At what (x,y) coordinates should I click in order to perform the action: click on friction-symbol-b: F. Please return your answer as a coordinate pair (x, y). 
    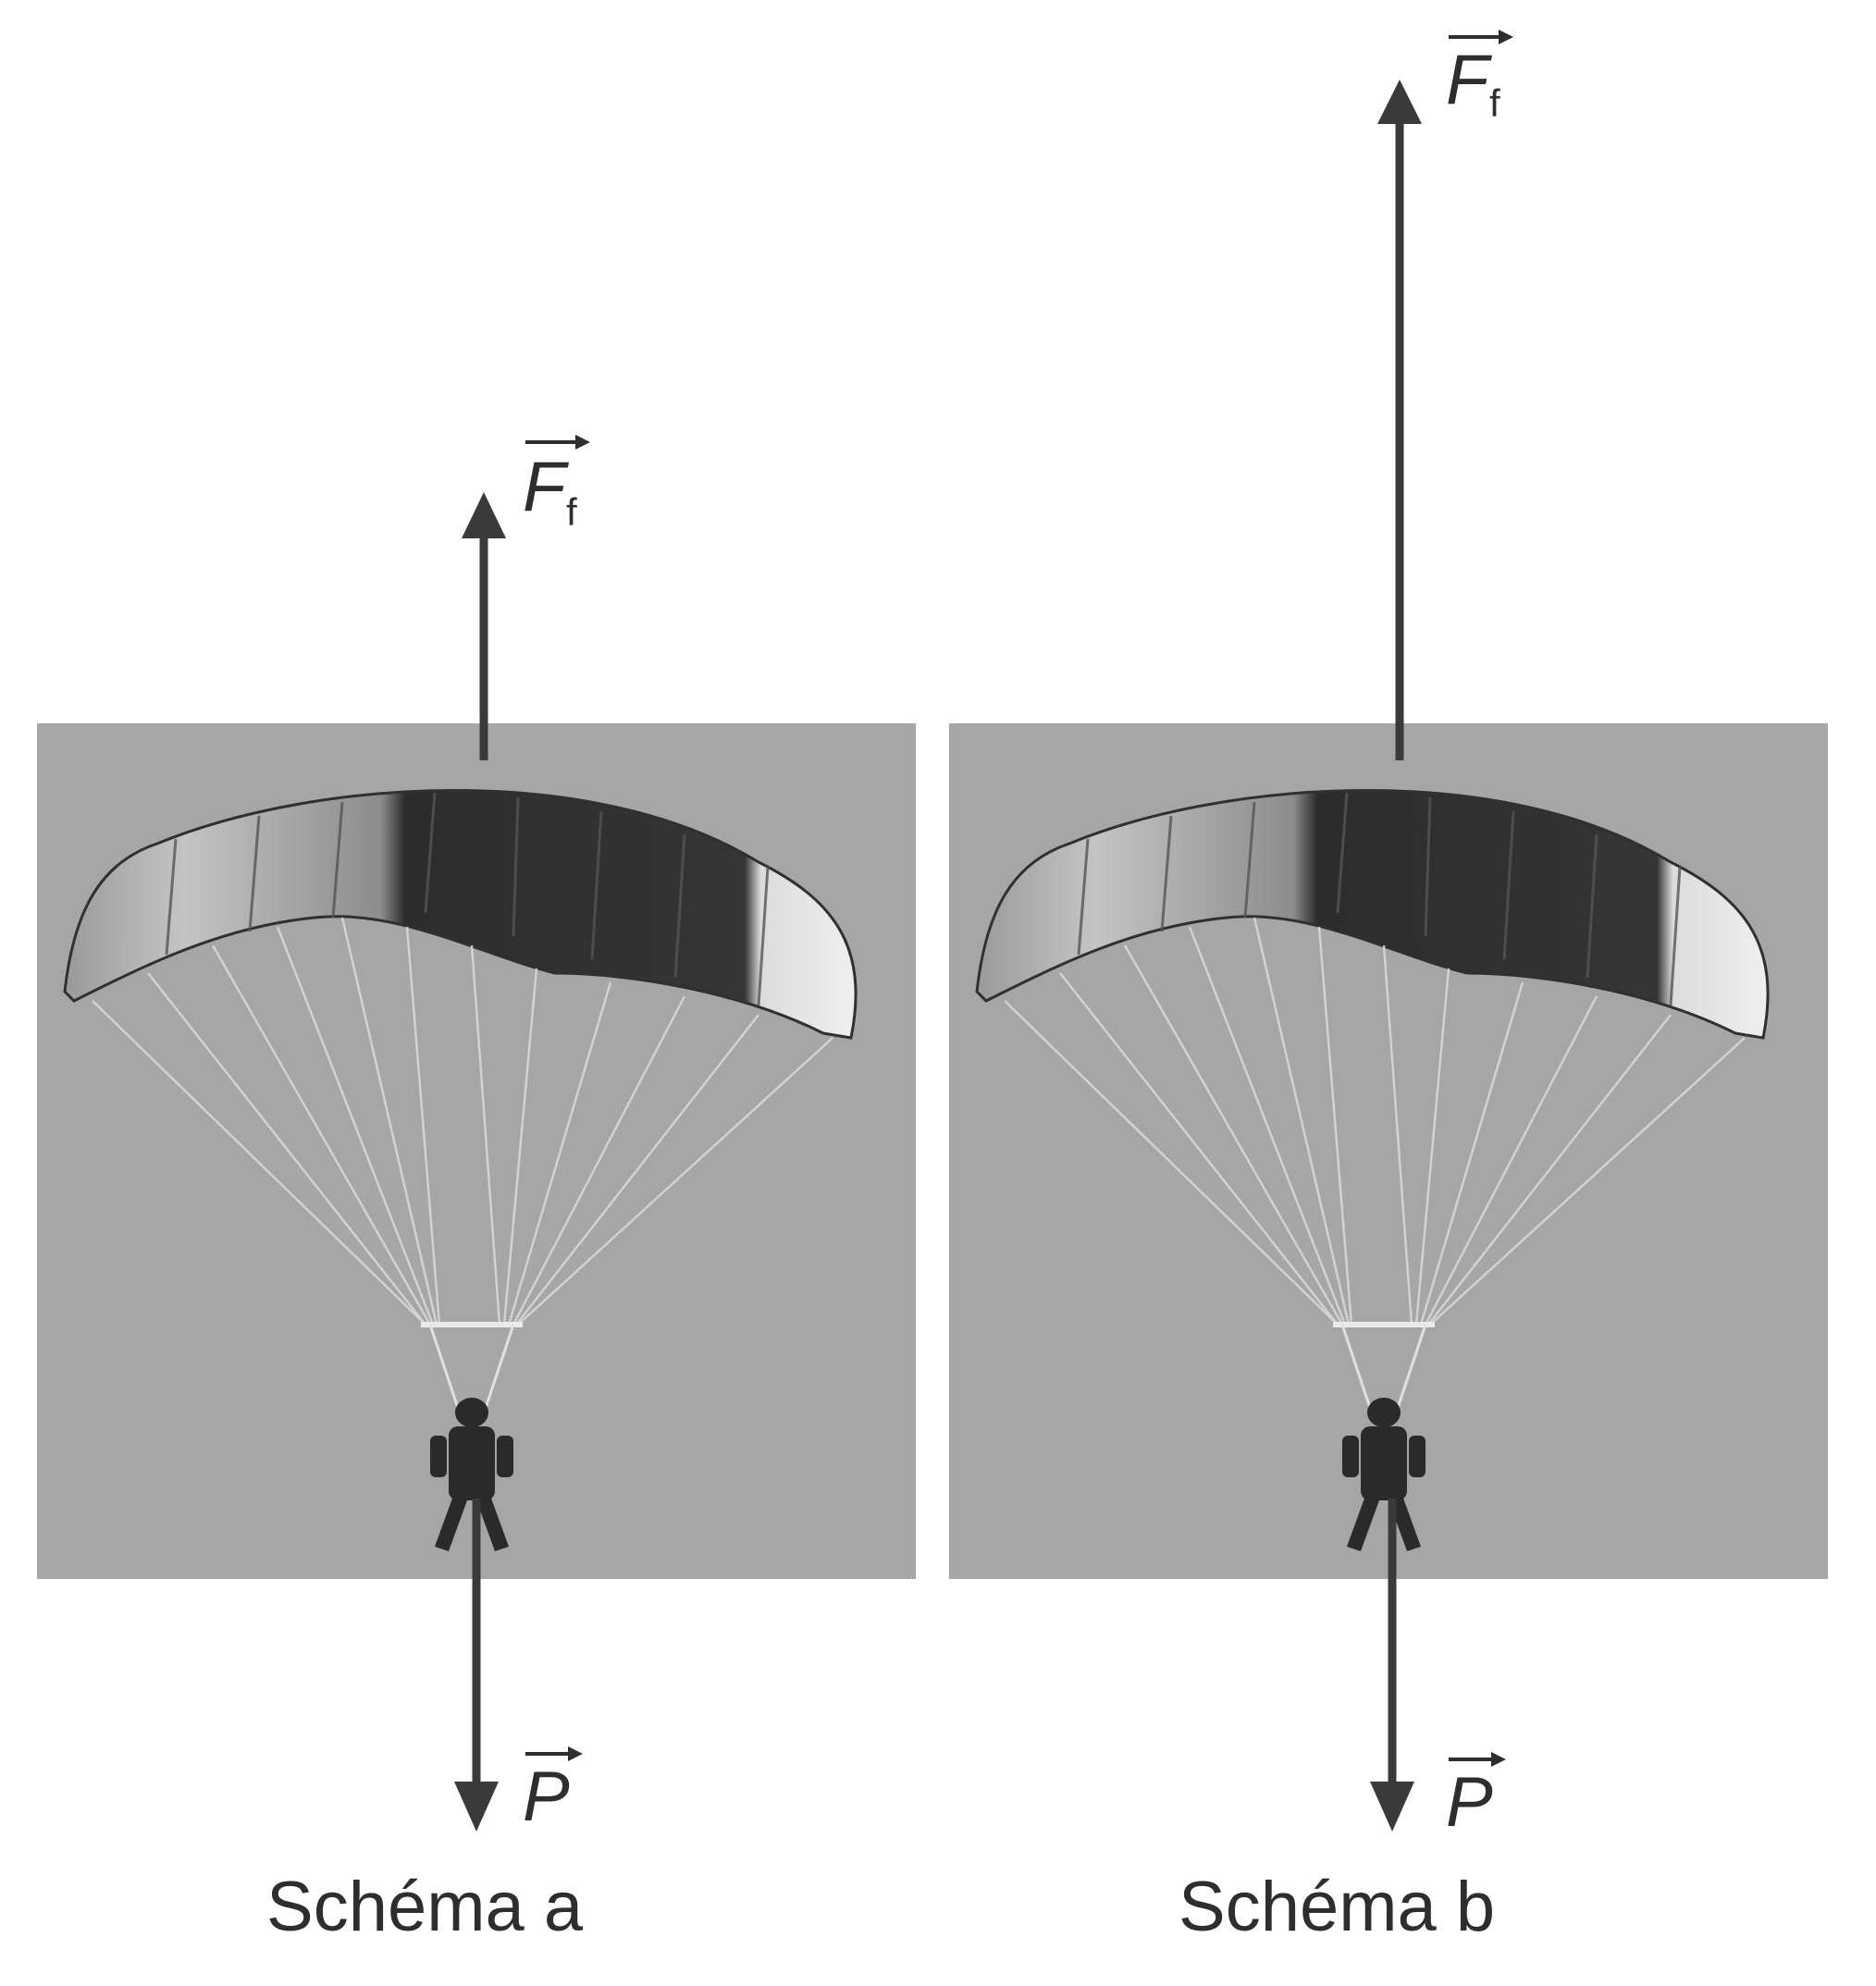
    Looking at the image, I should click on (1469, 80).